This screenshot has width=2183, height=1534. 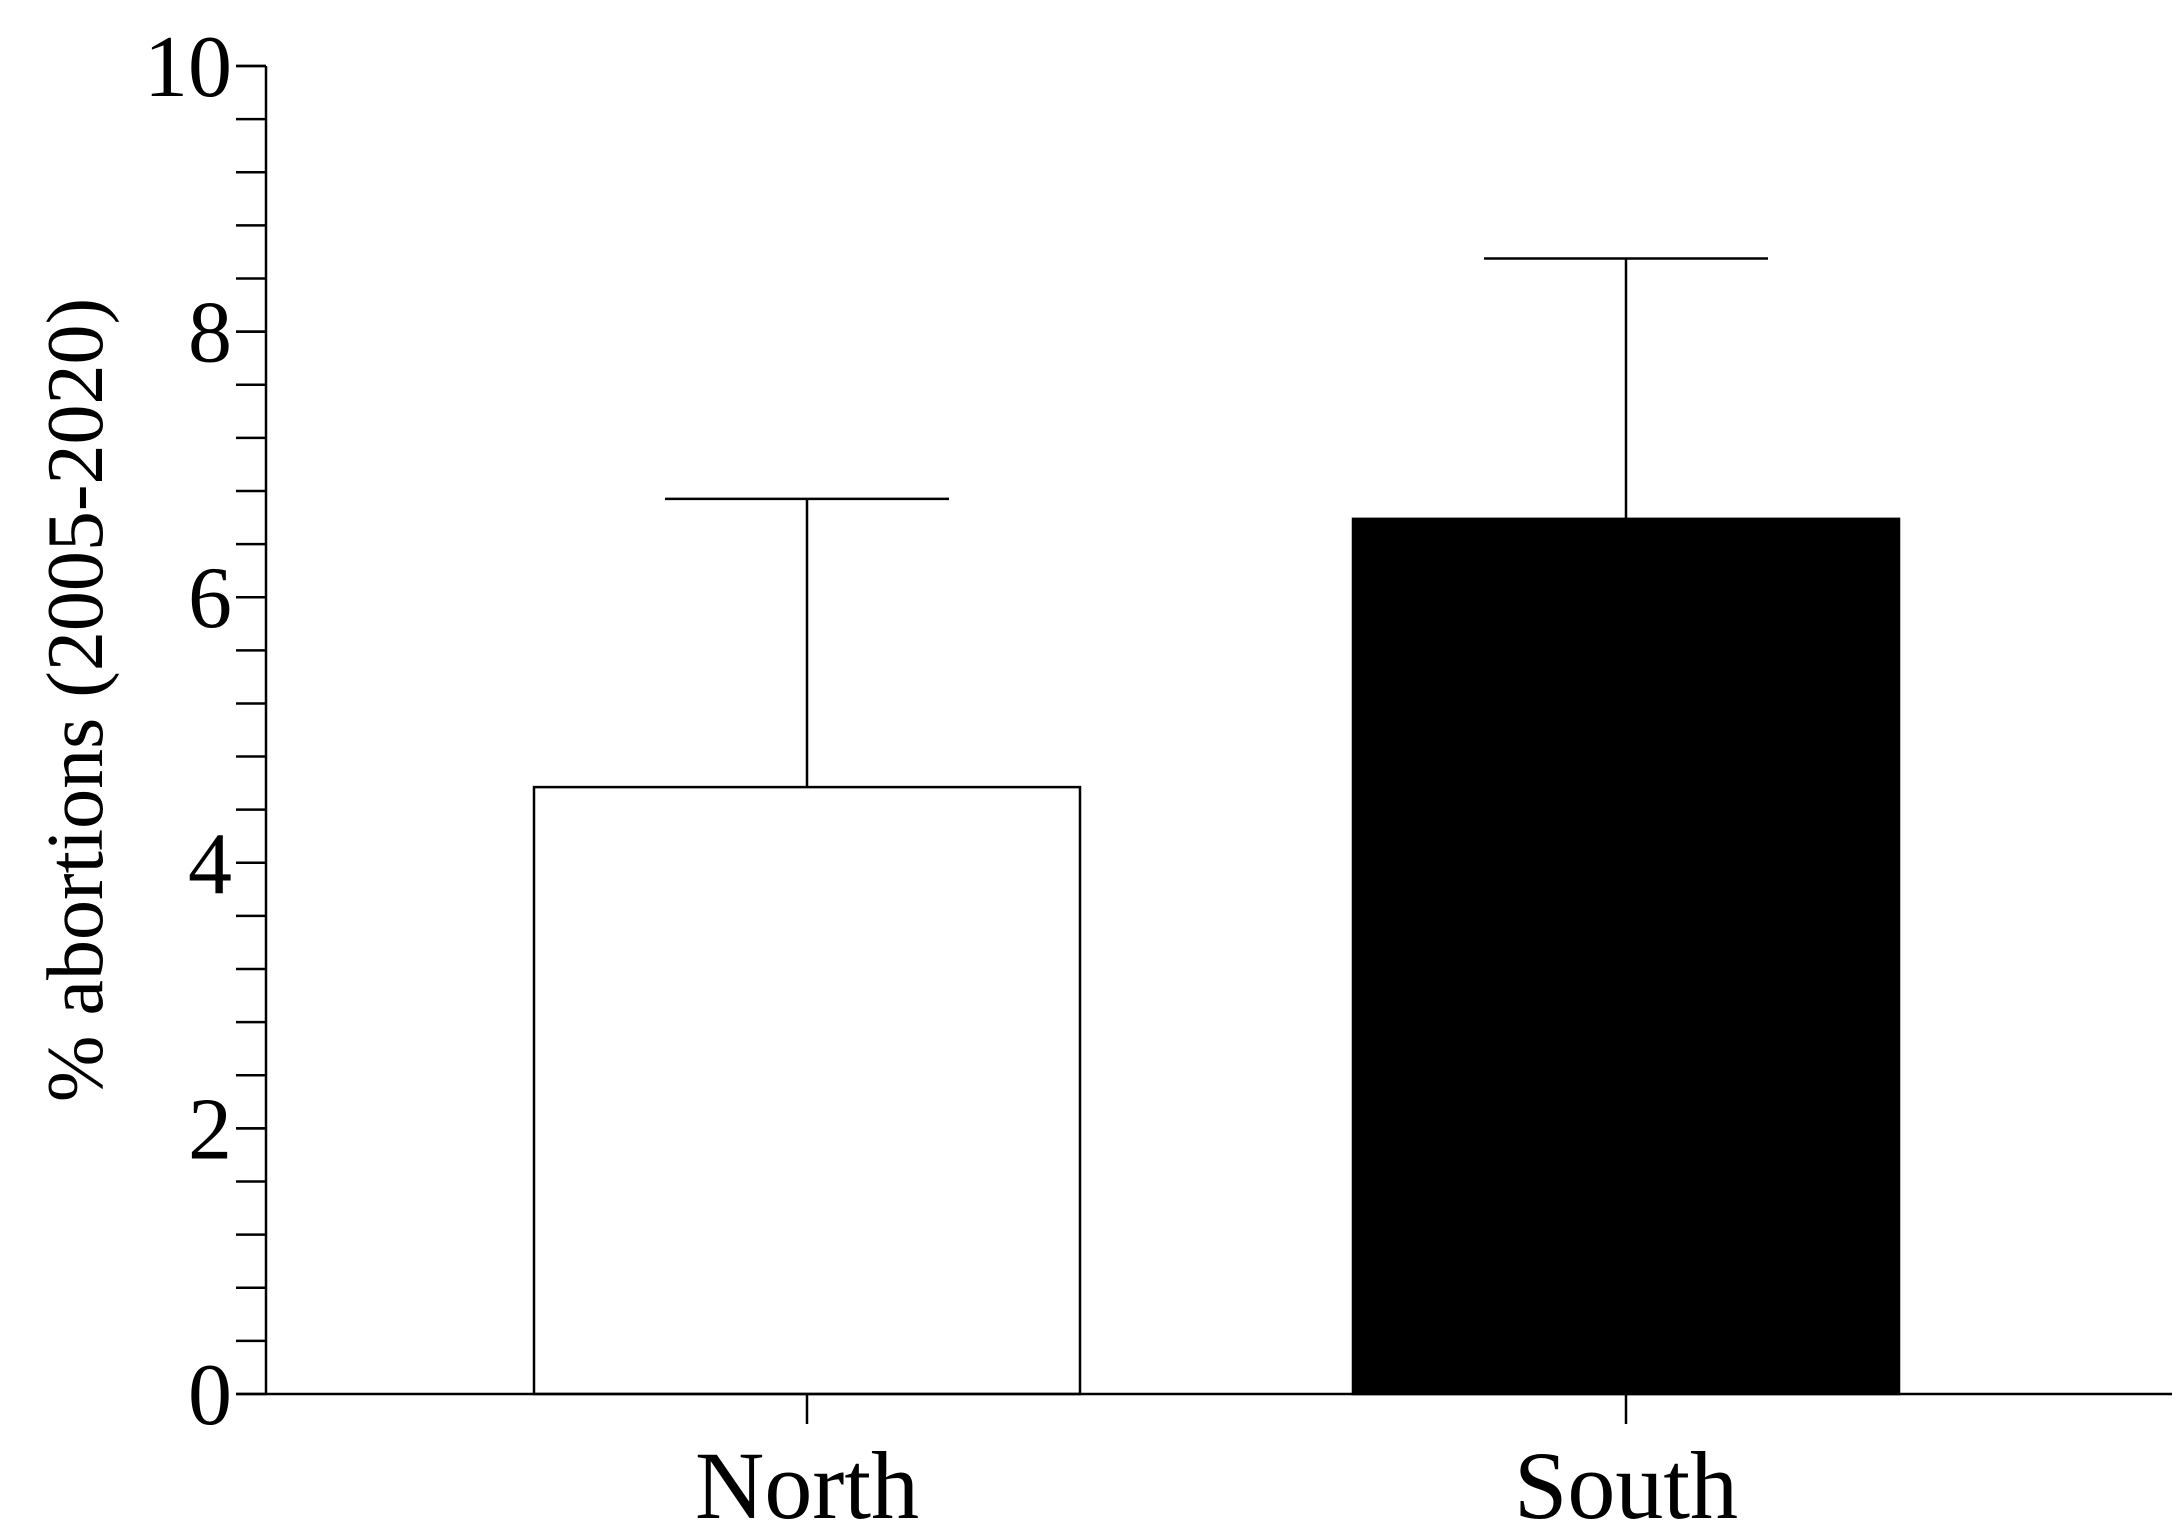 What do you see at coordinates (76, 700) in the screenshot?
I see `y-axis-title: % abortions (2005-2020)` at bounding box center [76, 700].